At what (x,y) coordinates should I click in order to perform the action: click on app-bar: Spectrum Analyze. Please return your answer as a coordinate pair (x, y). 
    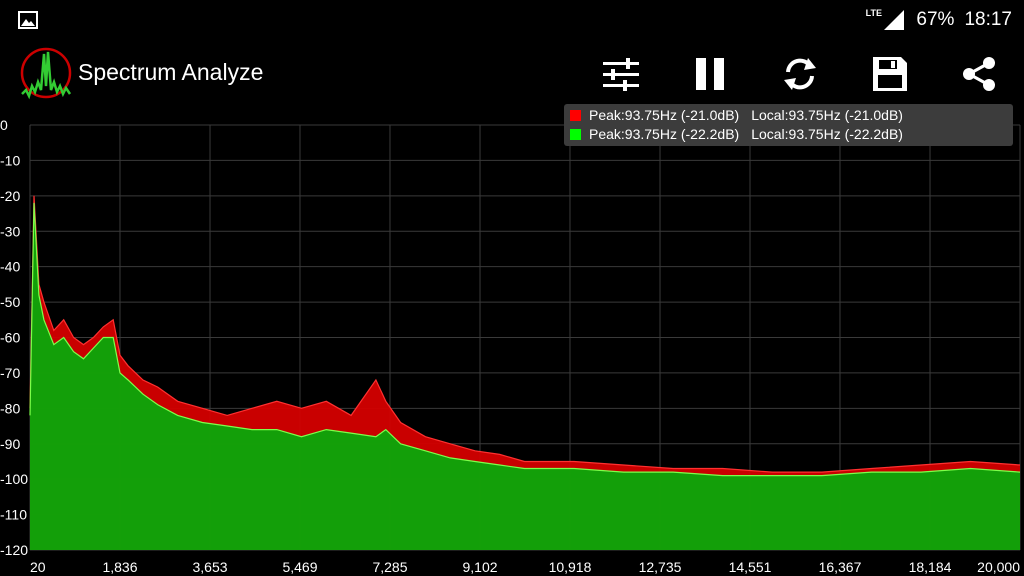
    Looking at the image, I should click on (512, 74).